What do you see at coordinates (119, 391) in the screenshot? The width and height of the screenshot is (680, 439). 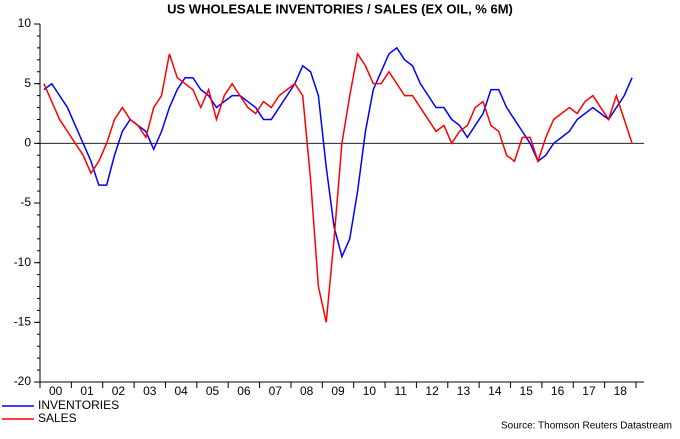 I see `x-tick-label: 02` at bounding box center [119, 391].